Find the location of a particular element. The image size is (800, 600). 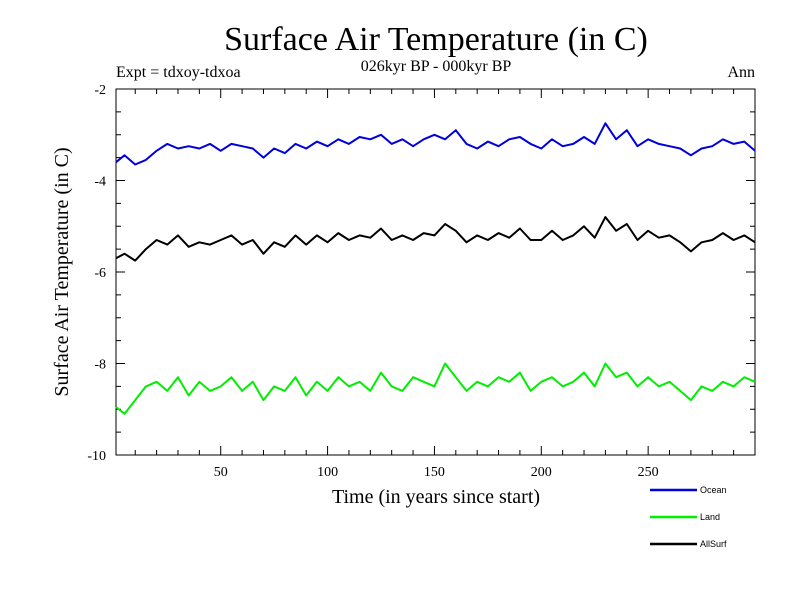

x-tick-label: 150 is located at coordinates (434, 472).